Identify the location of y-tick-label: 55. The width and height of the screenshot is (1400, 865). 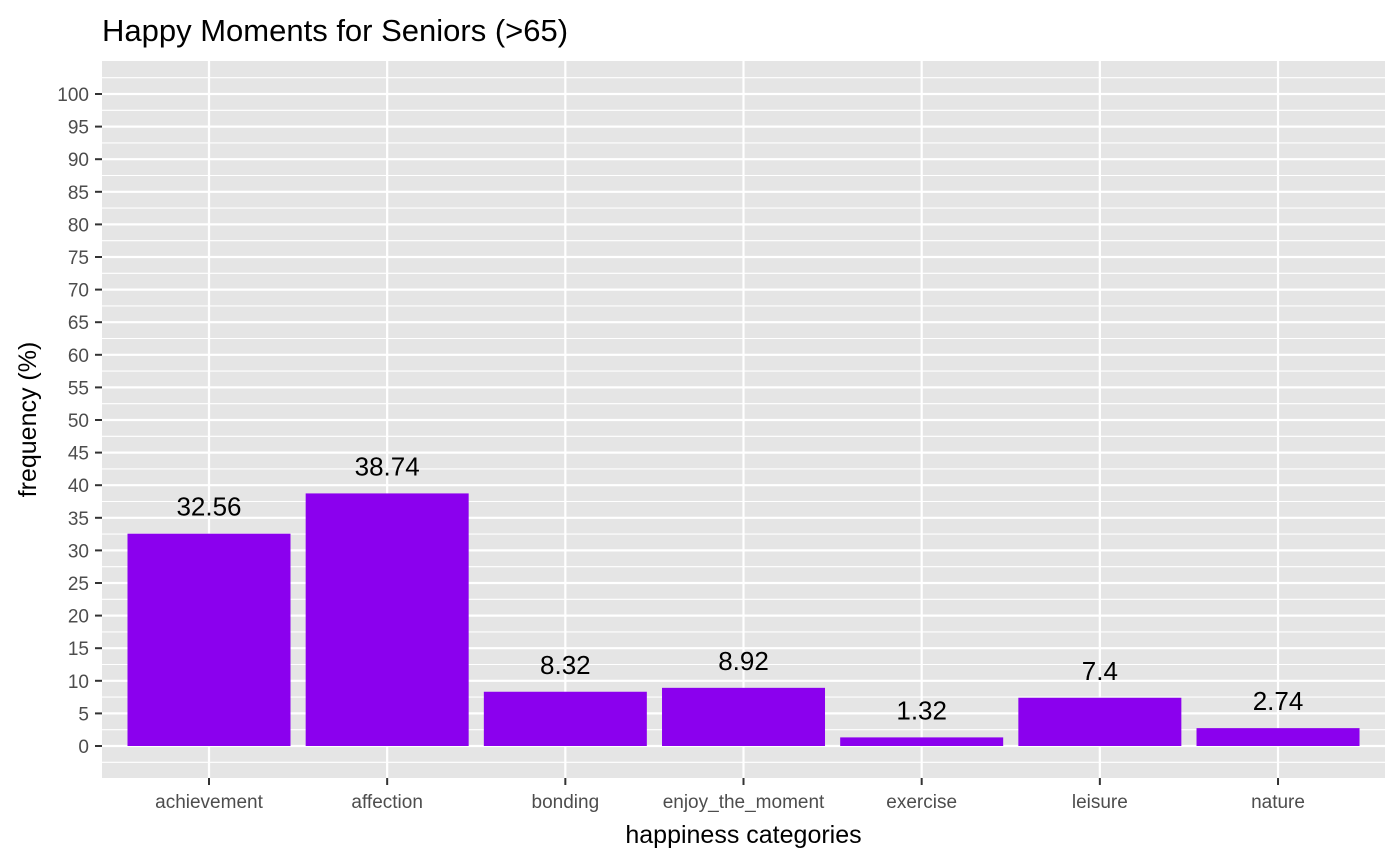
(78, 388).